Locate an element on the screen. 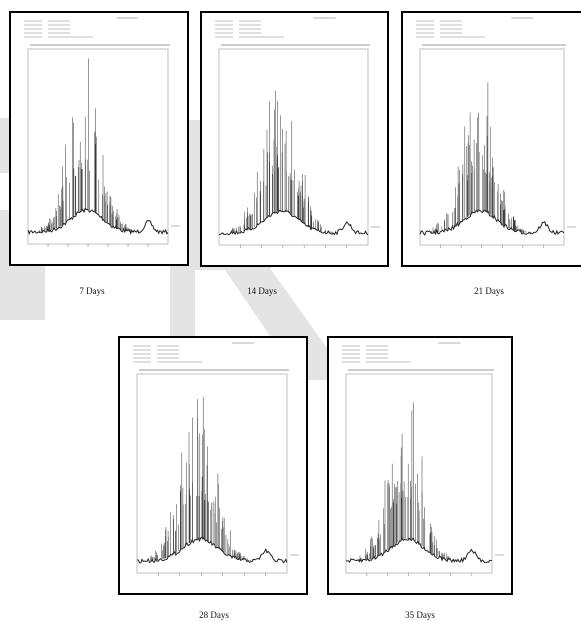  panel: 21 Days is located at coordinates (491, 153).